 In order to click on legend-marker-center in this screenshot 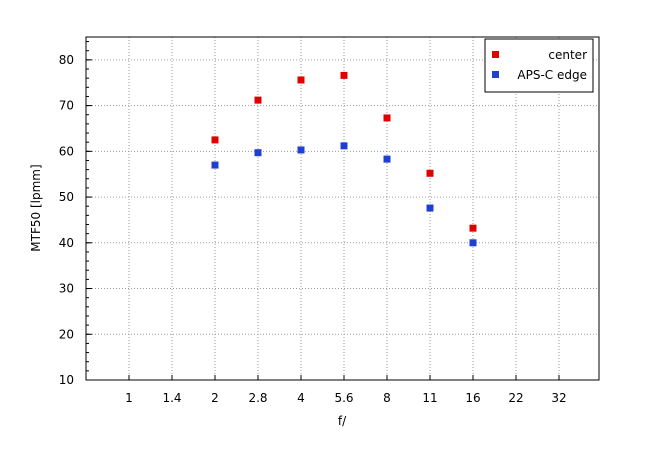, I will do `click(495, 54)`.